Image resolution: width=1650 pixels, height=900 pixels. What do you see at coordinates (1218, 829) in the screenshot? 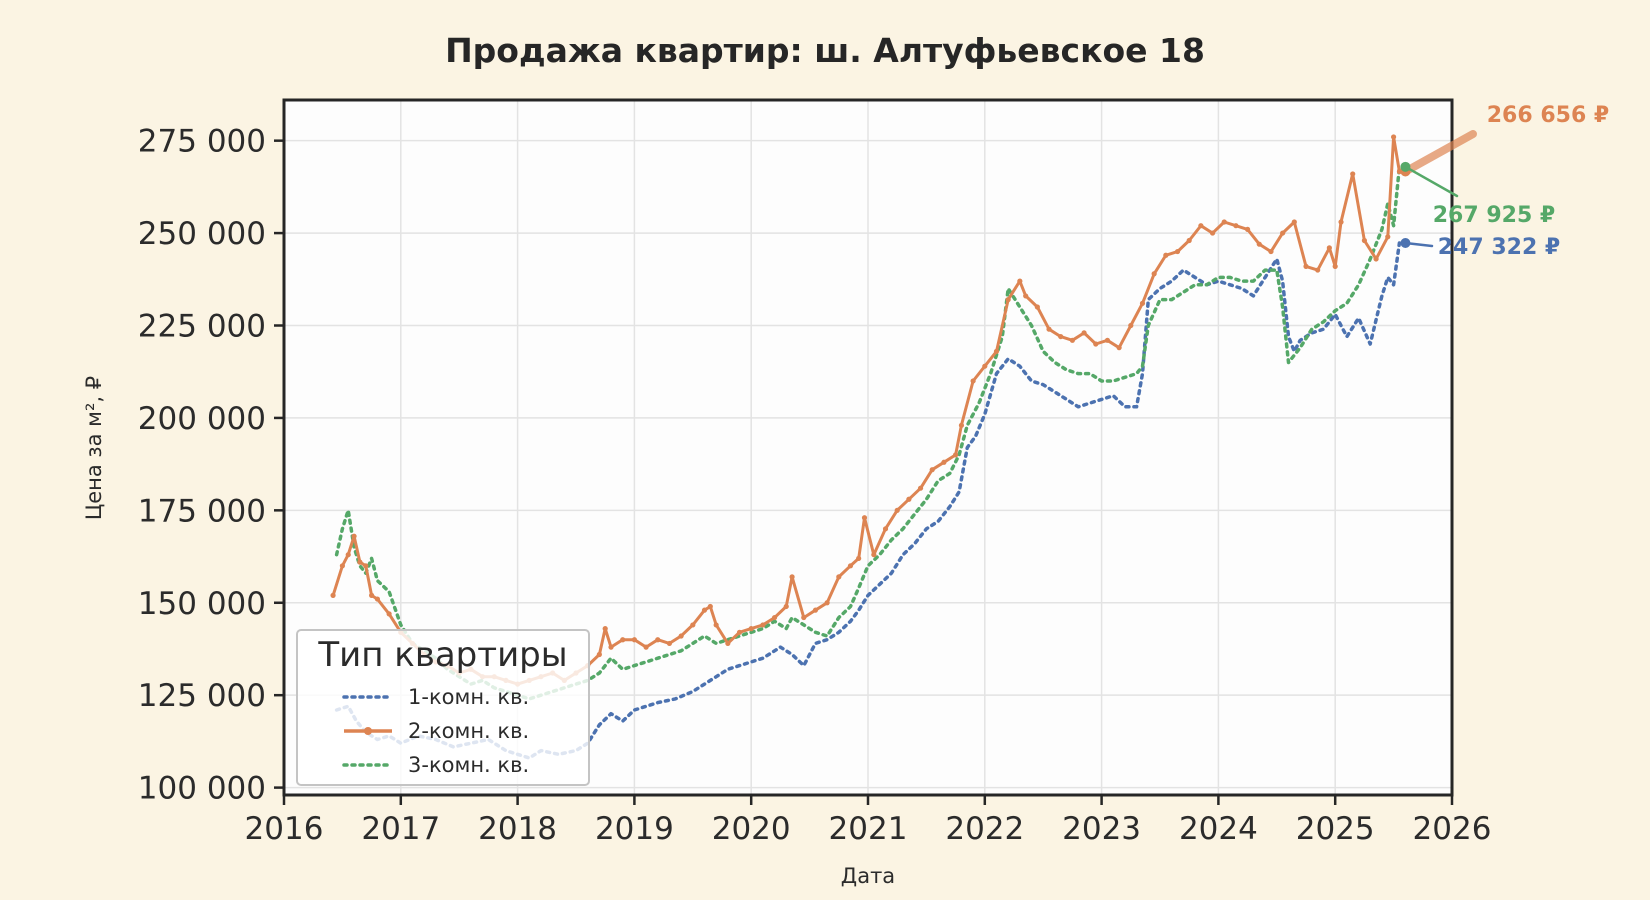
I see `x-tick-label: 2024` at bounding box center [1218, 829].